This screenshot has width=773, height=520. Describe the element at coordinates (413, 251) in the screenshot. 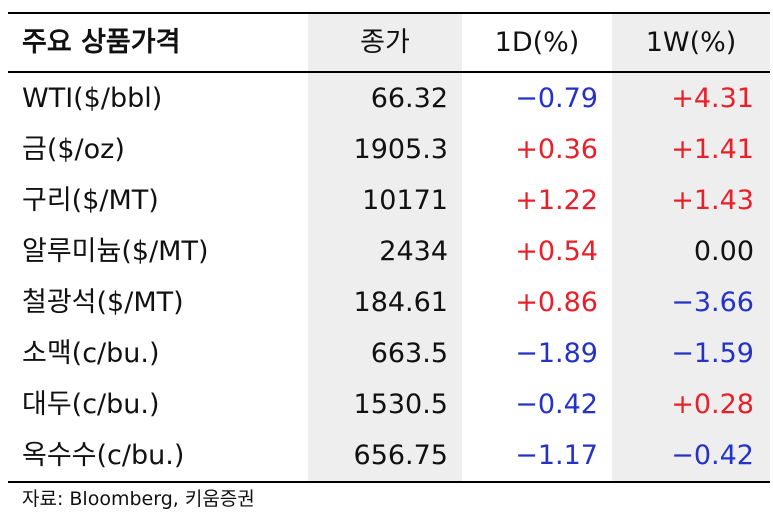

I see `close-value: 2434` at that location.